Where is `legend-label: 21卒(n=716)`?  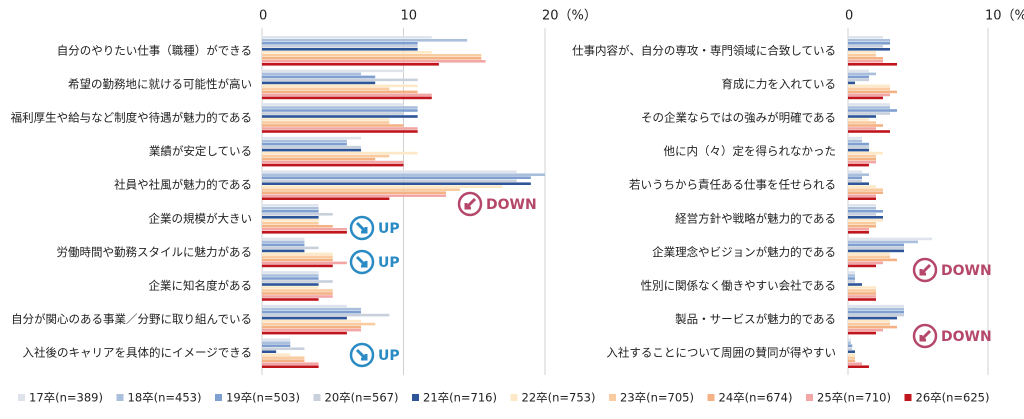 legend-label: 21卒(n=716) is located at coordinates (460, 398).